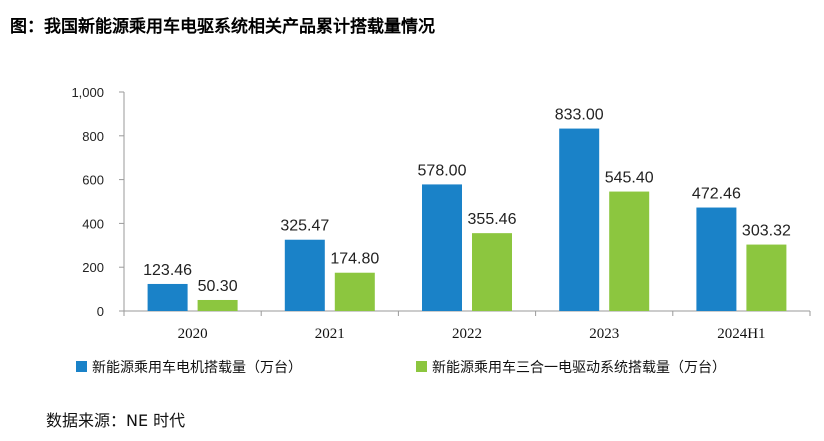  What do you see at coordinates (716, 194) in the screenshot?
I see `value-label: 472.46` at bounding box center [716, 194].